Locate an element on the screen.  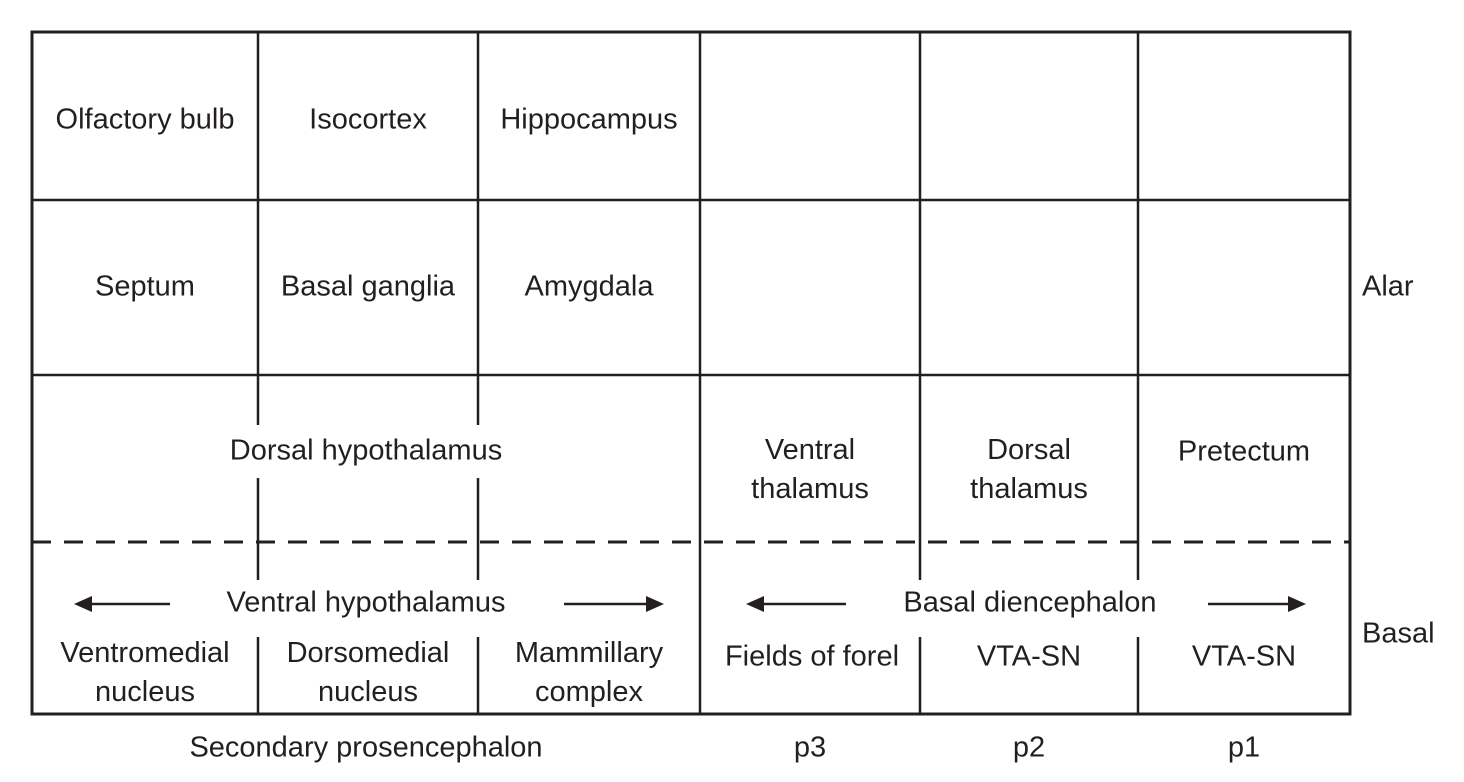
cell-dorsal-hypothalamus: Dorsal hypothalamus is located at coordinates (366, 450).